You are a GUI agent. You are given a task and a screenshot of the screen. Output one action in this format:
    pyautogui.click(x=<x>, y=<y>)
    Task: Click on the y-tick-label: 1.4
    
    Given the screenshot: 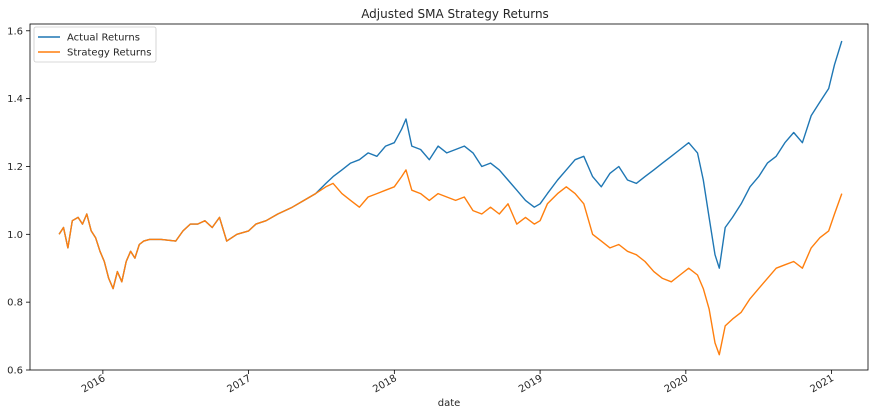 What is the action you would take?
    pyautogui.click(x=15, y=99)
    